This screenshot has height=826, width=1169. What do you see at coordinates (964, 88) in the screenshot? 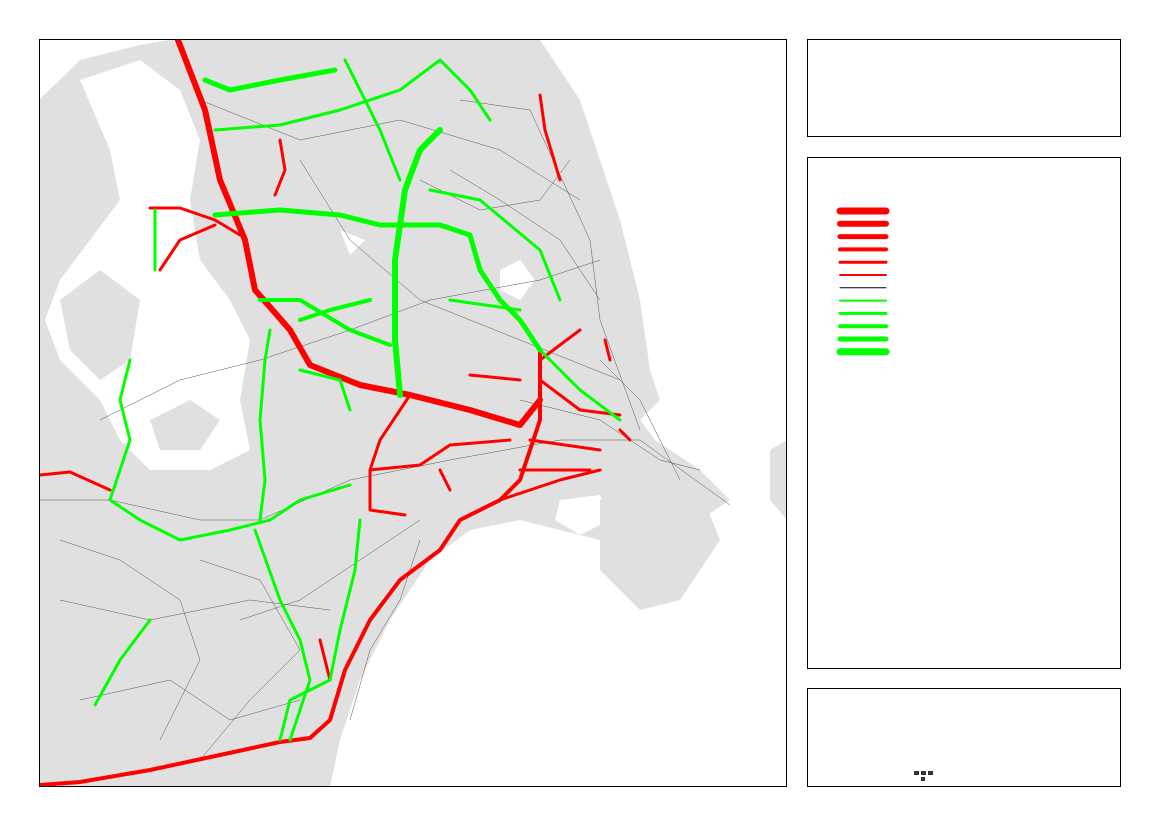
I see `title-panel` at bounding box center [964, 88].